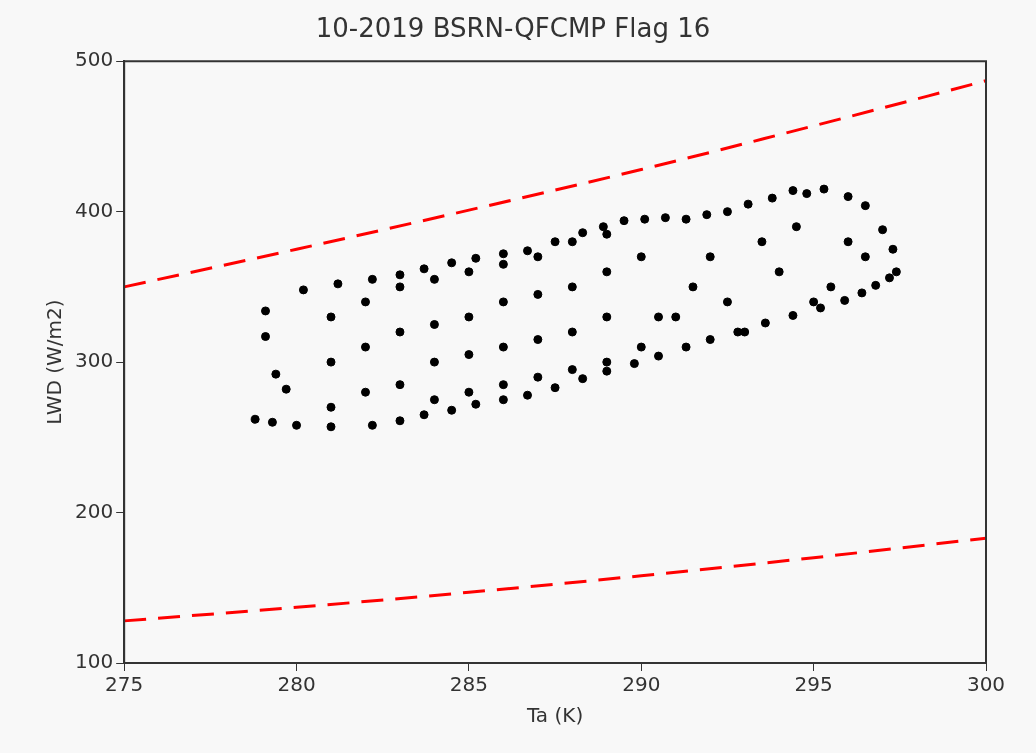 Image resolution: width=1036 pixels, height=753 pixels. What do you see at coordinates (986, 684) in the screenshot?
I see `x-tick-label: 300` at bounding box center [986, 684].